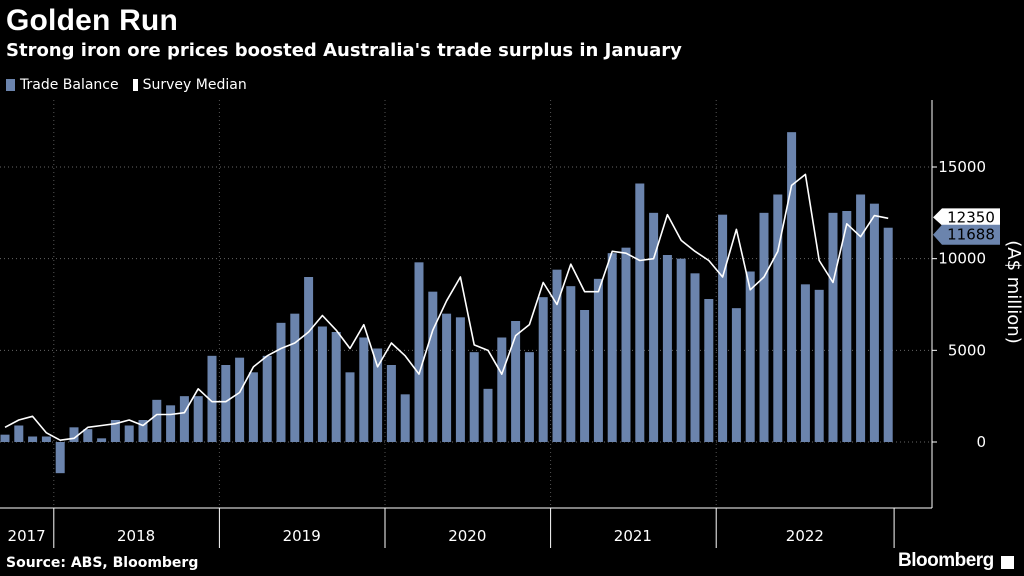 This screenshot has height=576, width=1024. I want to click on y-tick-label: 5000, so click(967, 350).